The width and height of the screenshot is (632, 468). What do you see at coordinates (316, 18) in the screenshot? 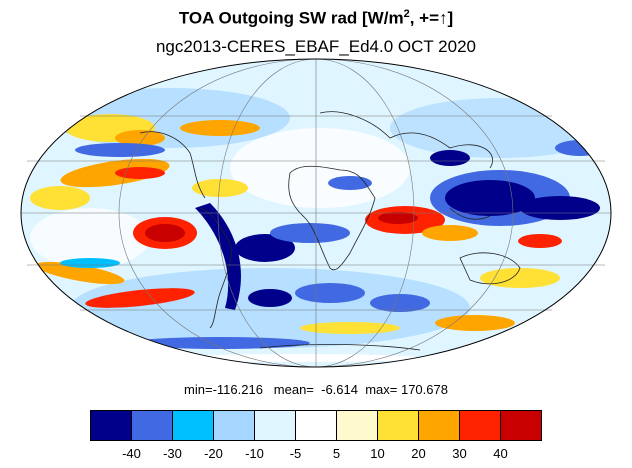
I see `map-title: TOA Outgoing SW rad [W/m2, +=↑]` at bounding box center [316, 18].